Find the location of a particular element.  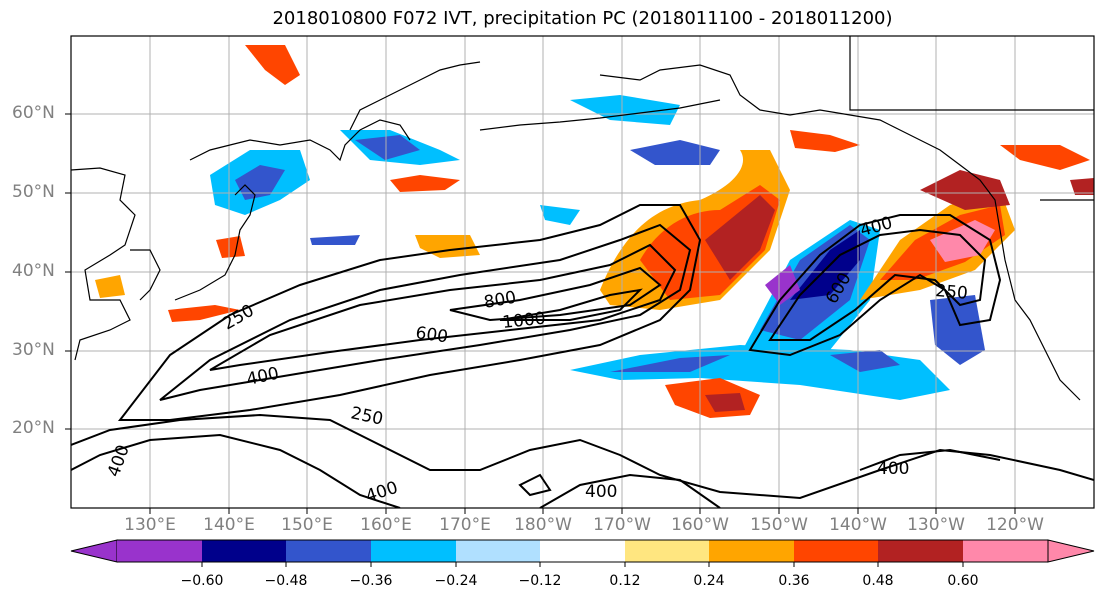

pos-field-kamchatka is located at coordinates (272, 65).